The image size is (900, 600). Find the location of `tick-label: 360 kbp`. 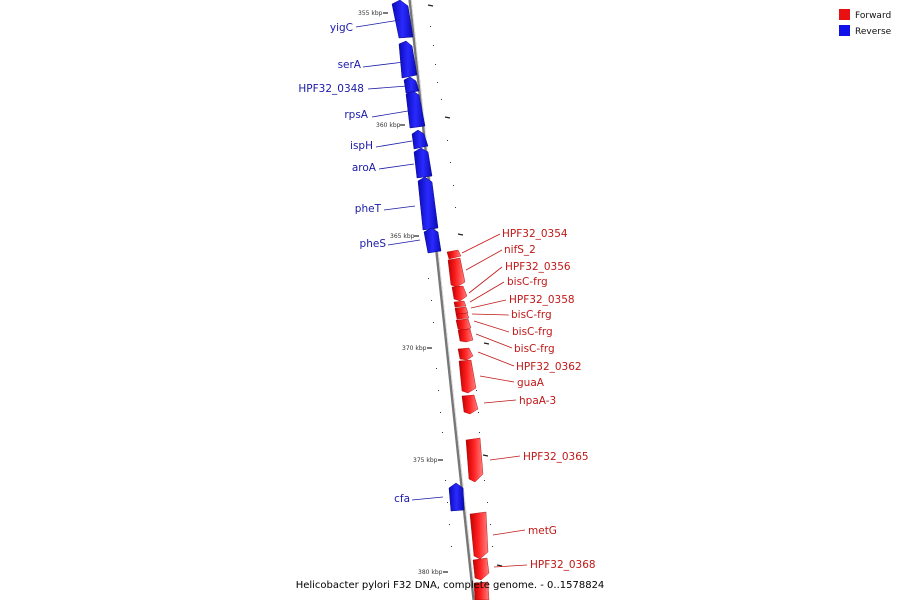

tick-label: 360 kbp is located at coordinates (388, 125).